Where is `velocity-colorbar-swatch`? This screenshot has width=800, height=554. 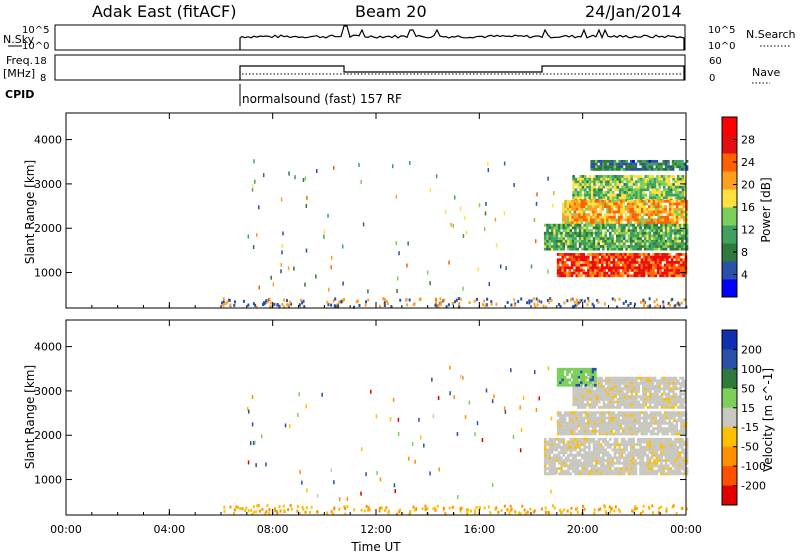 velocity-colorbar-swatch is located at coordinates (729, 417).